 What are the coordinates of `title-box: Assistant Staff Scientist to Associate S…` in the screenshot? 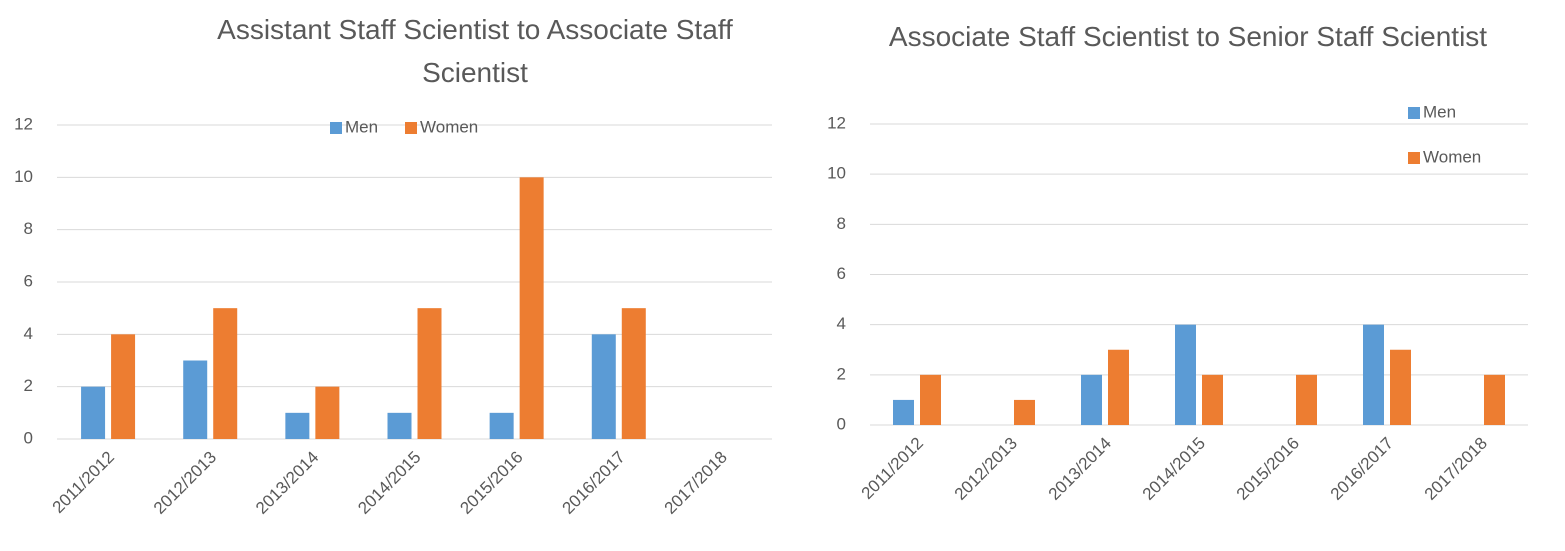 It's located at (475, 51).